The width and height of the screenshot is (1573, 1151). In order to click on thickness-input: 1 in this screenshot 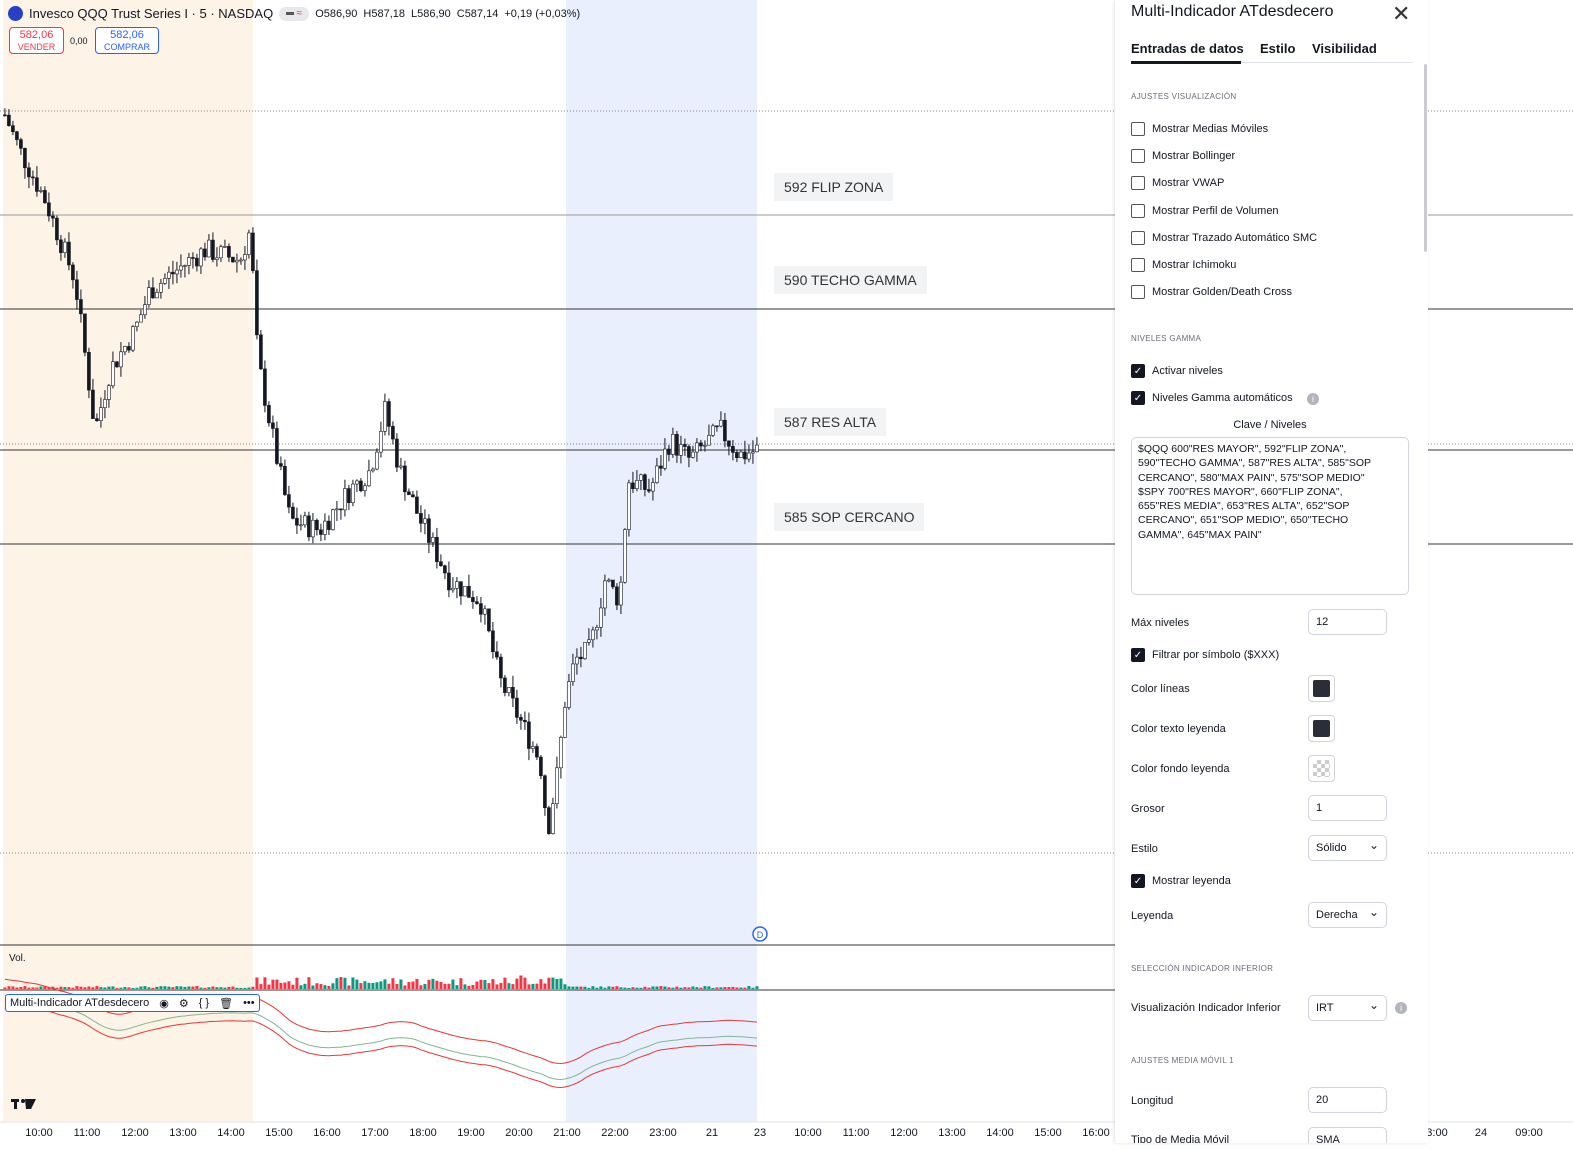, I will do `click(1347, 808)`.